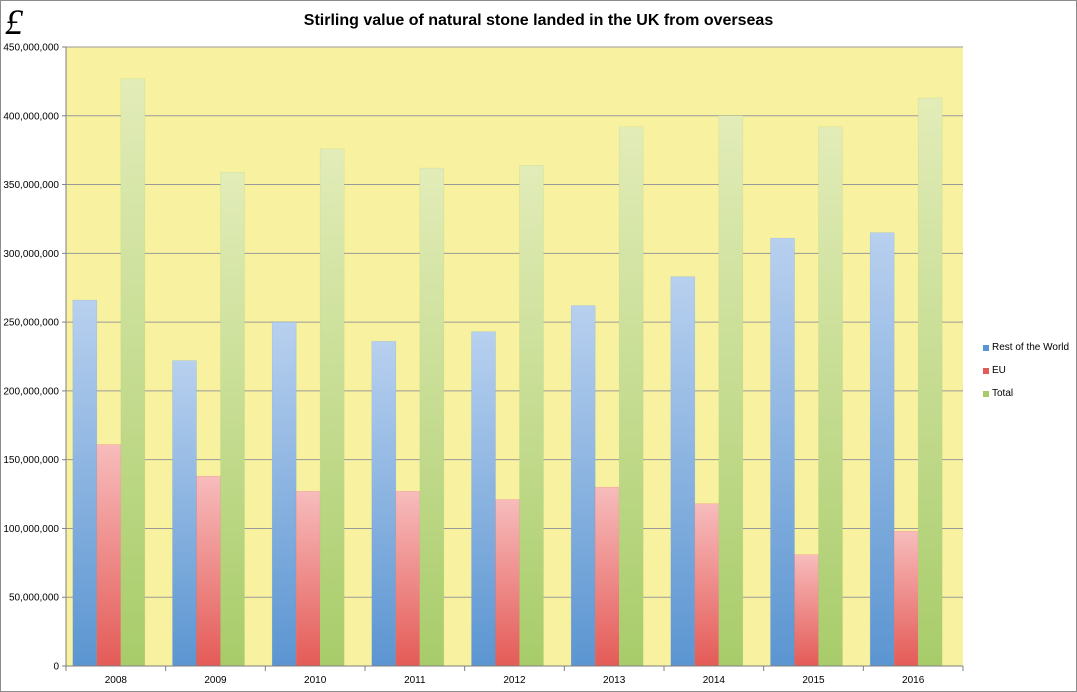 The height and width of the screenshot is (692, 1077). Describe the element at coordinates (56, 667) in the screenshot. I see `y-tick-label: 0` at that location.